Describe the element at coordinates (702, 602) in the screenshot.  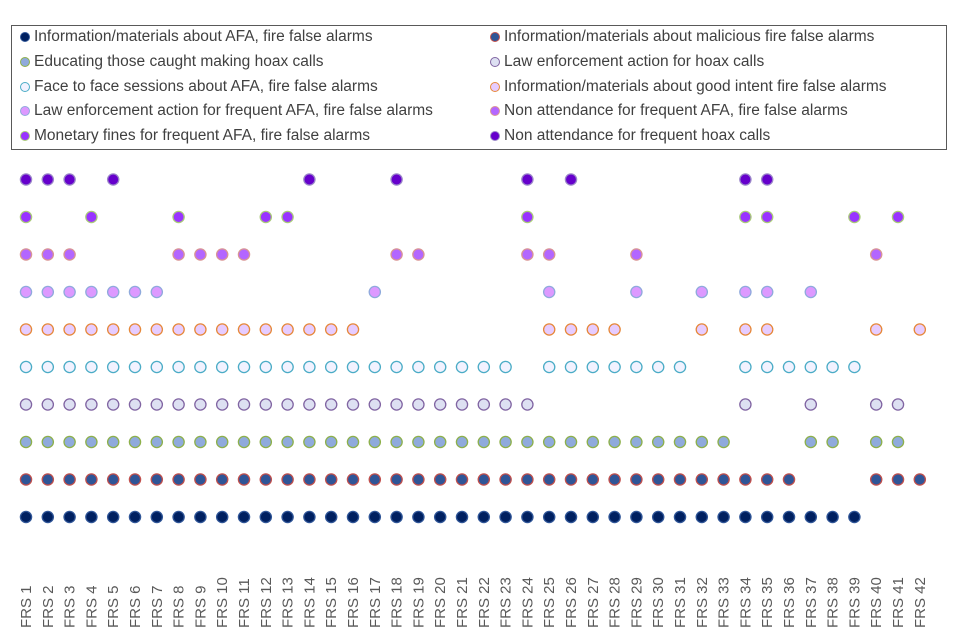
I see `x-tick-label: FRS 32` at that location.